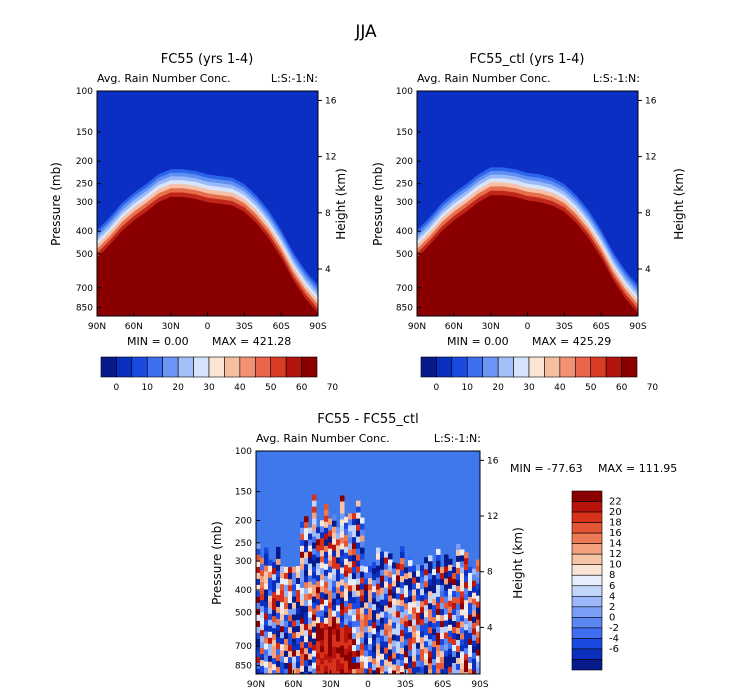 The image size is (733, 698). I want to click on colorbar-swatch, so click(587, 528).